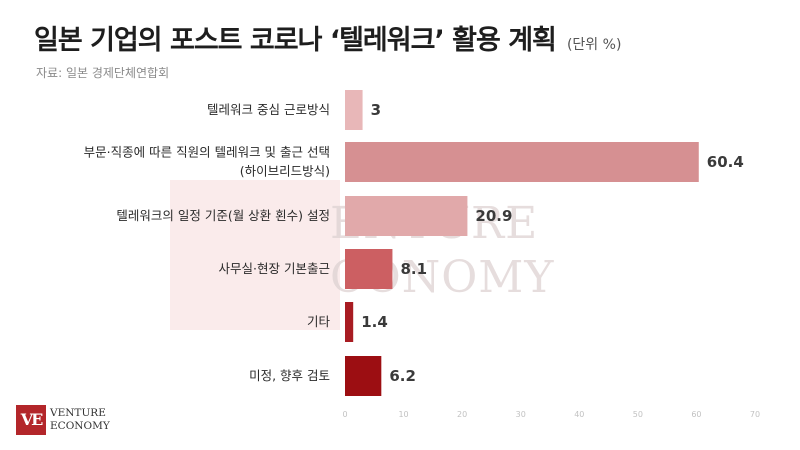 This screenshot has height=450, width=800. Describe the element at coordinates (223, 215) in the screenshot. I see `category-label-2: 텔레워크의 일정 기준(월 상환 횐수) 설정` at that location.